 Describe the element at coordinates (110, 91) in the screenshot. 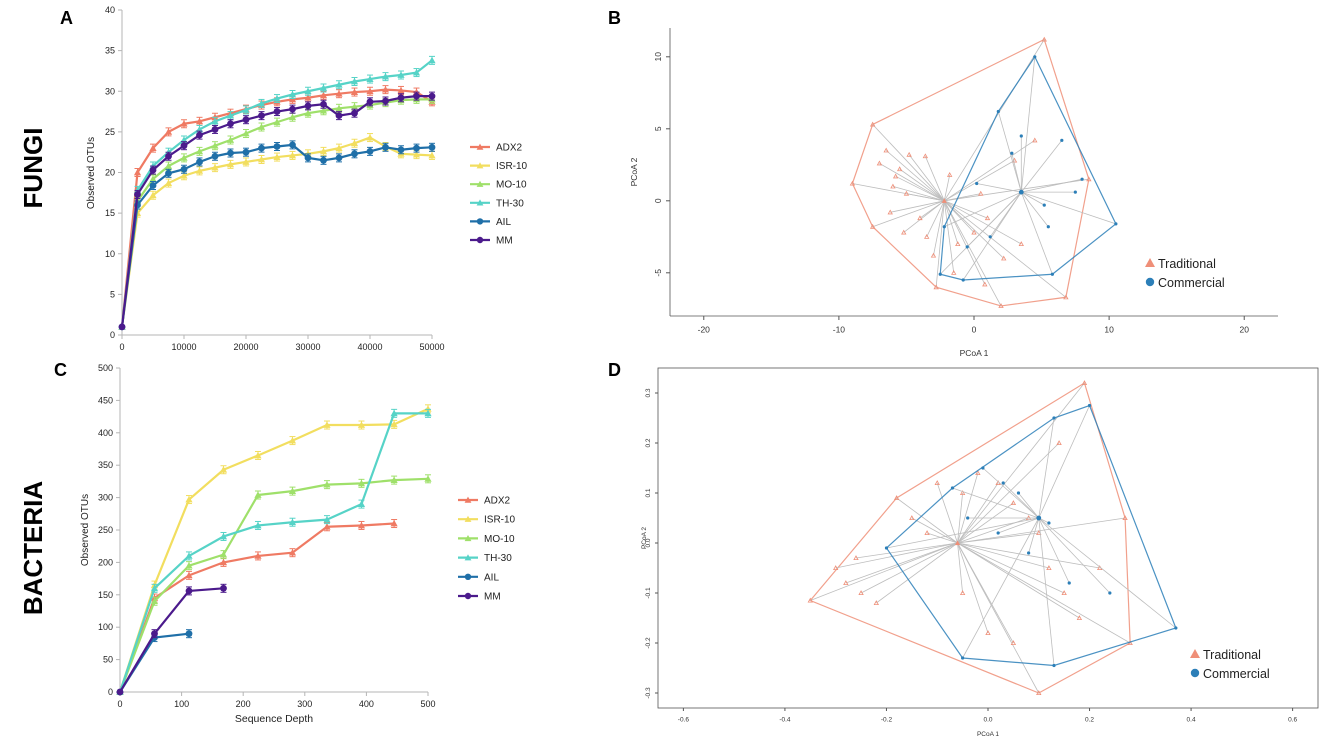

I see `panel-a-y-tick-label: 30` at that location.